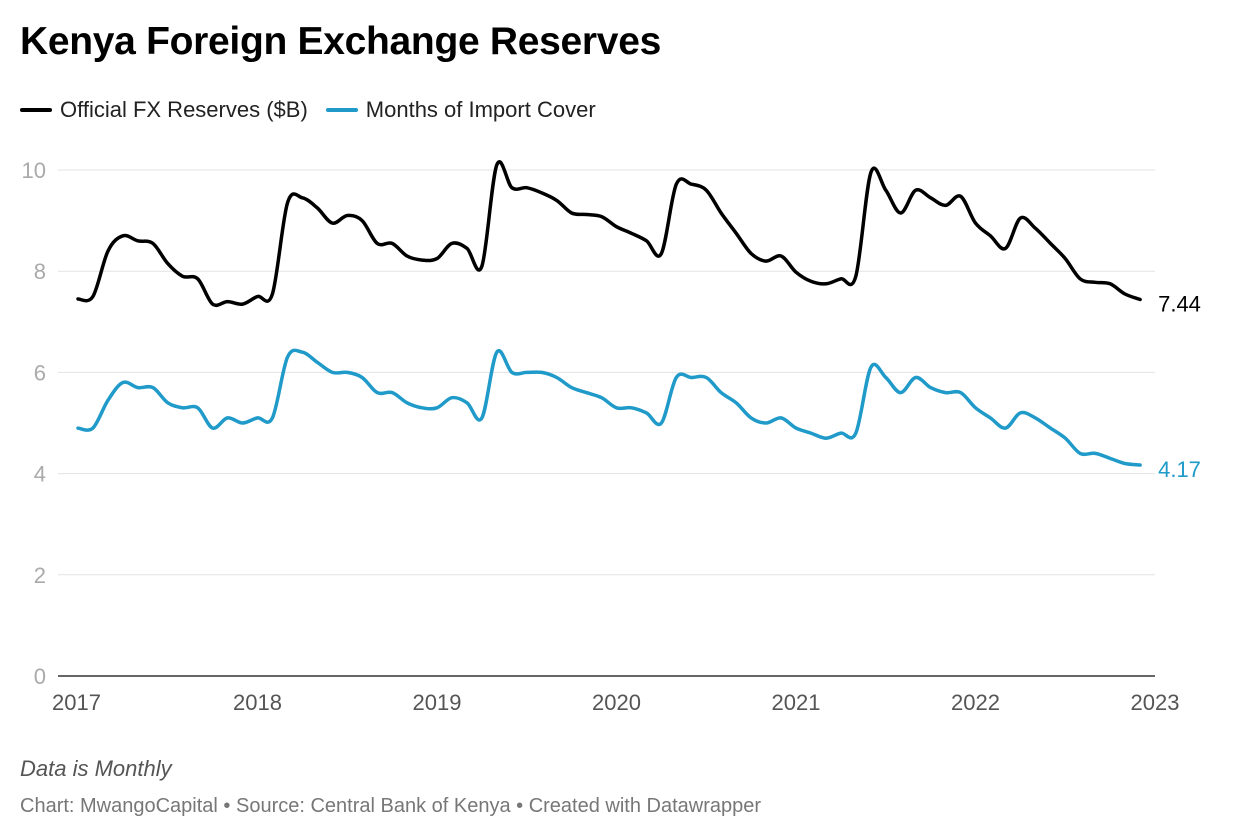 Image resolution: width=1240 pixels, height=840 pixels. I want to click on y-tick-label: 10, so click(34, 170).